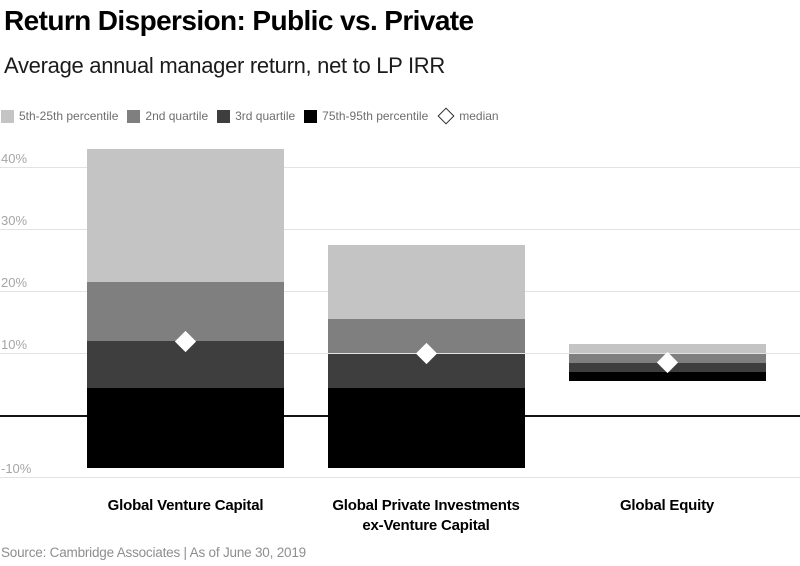 The height and width of the screenshot is (566, 800). Describe the element at coordinates (69, 116) in the screenshot. I see `legend-label: 5th-25th percentile` at that location.